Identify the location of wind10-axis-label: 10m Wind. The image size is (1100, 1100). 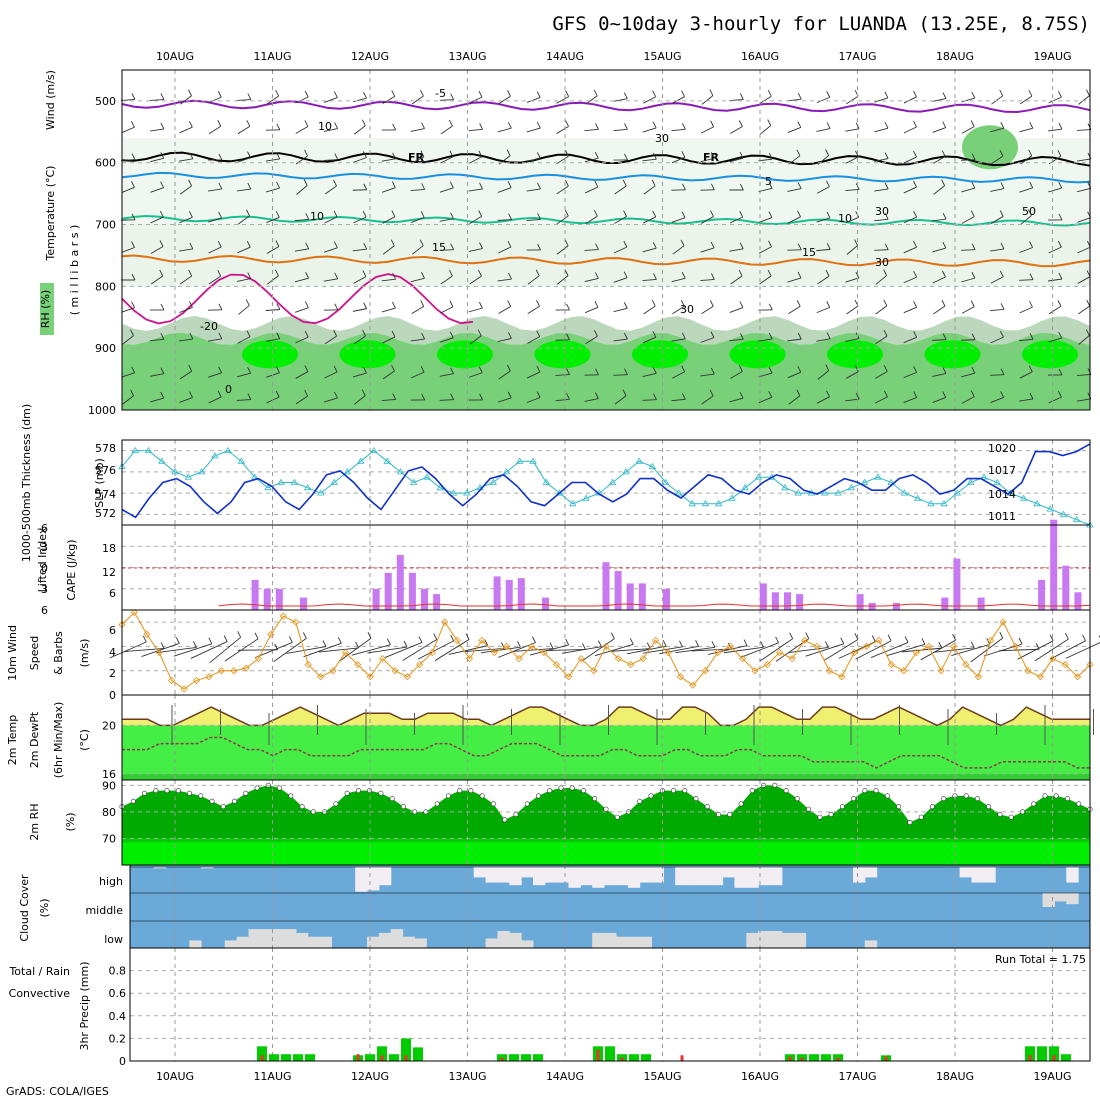
(12, 653).